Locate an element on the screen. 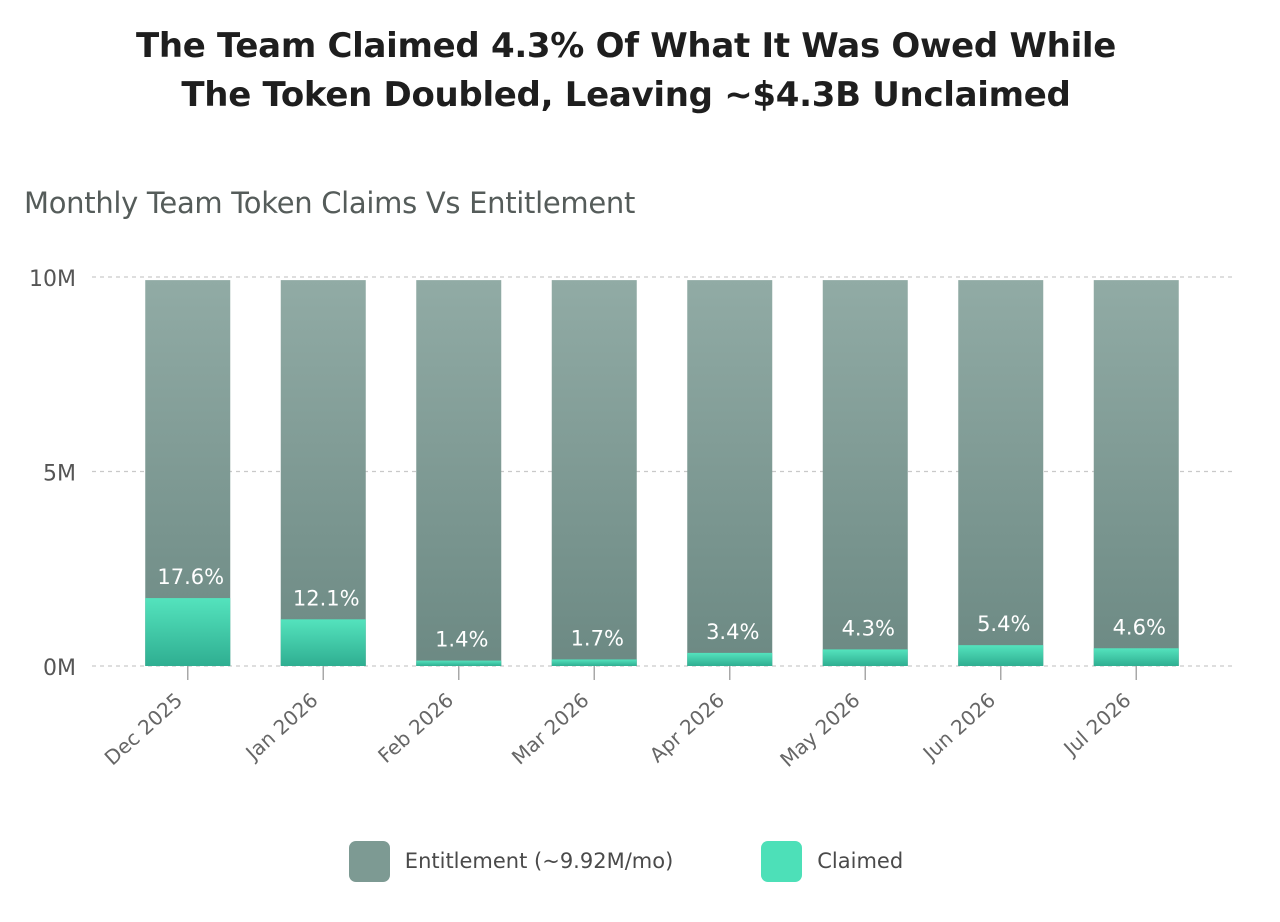 Image resolution: width=1280 pixels, height=922 pixels. x-tick-label: Apr 2026 is located at coordinates (687, 727).